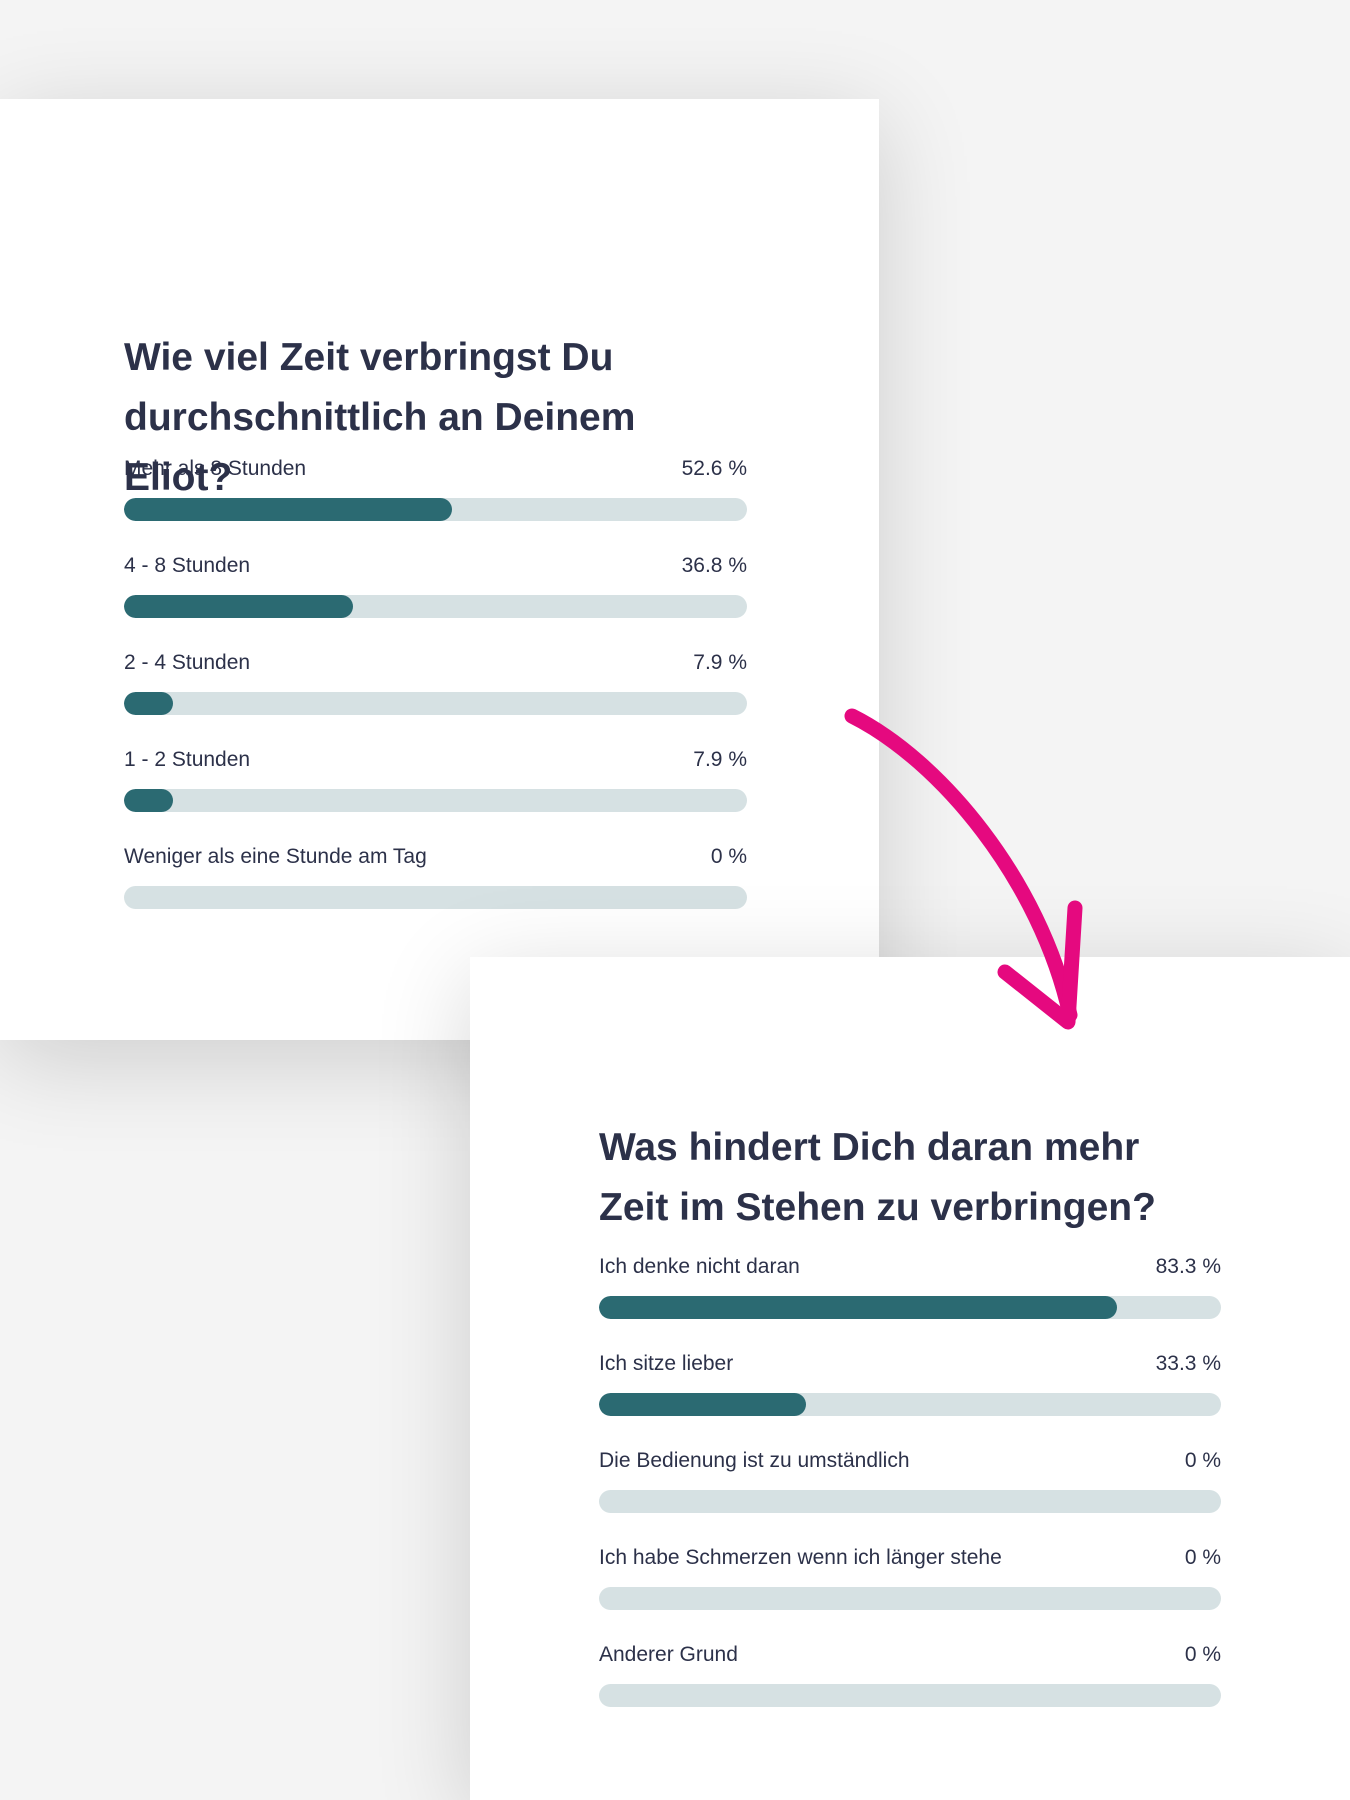 The height and width of the screenshot is (1800, 1350). Describe the element at coordinates (800, 1557) in the screenshot. I see `option-label: Ich habe Schmerzen wenn ich länger stehe` at that location.